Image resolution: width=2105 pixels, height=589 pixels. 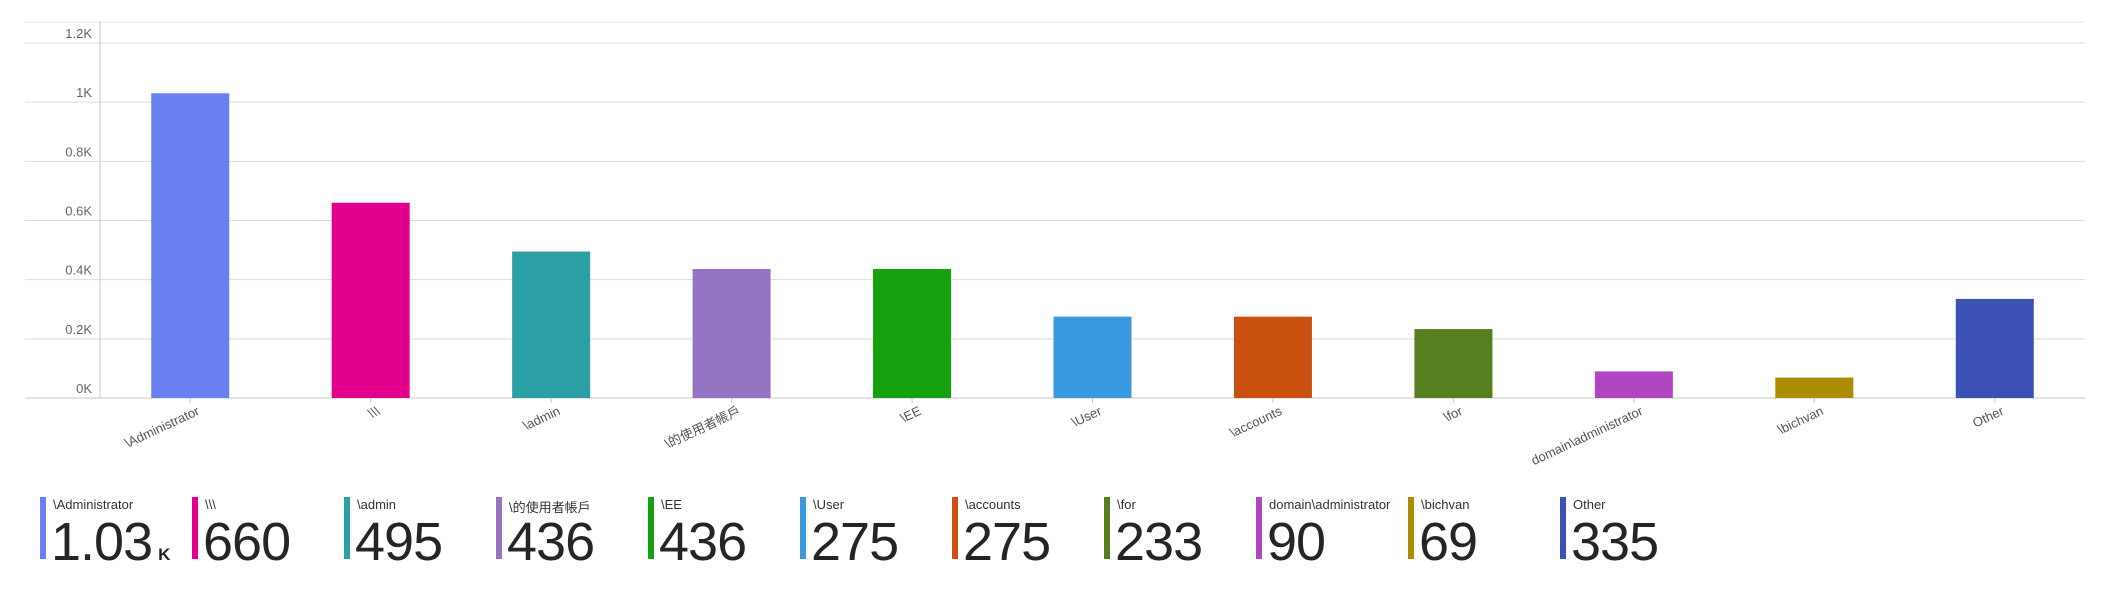 What do you see at coordinates (1255, 421) in the screenshot?
I see `x-tick-label: \accounts` at bounding box center [1255, 421].